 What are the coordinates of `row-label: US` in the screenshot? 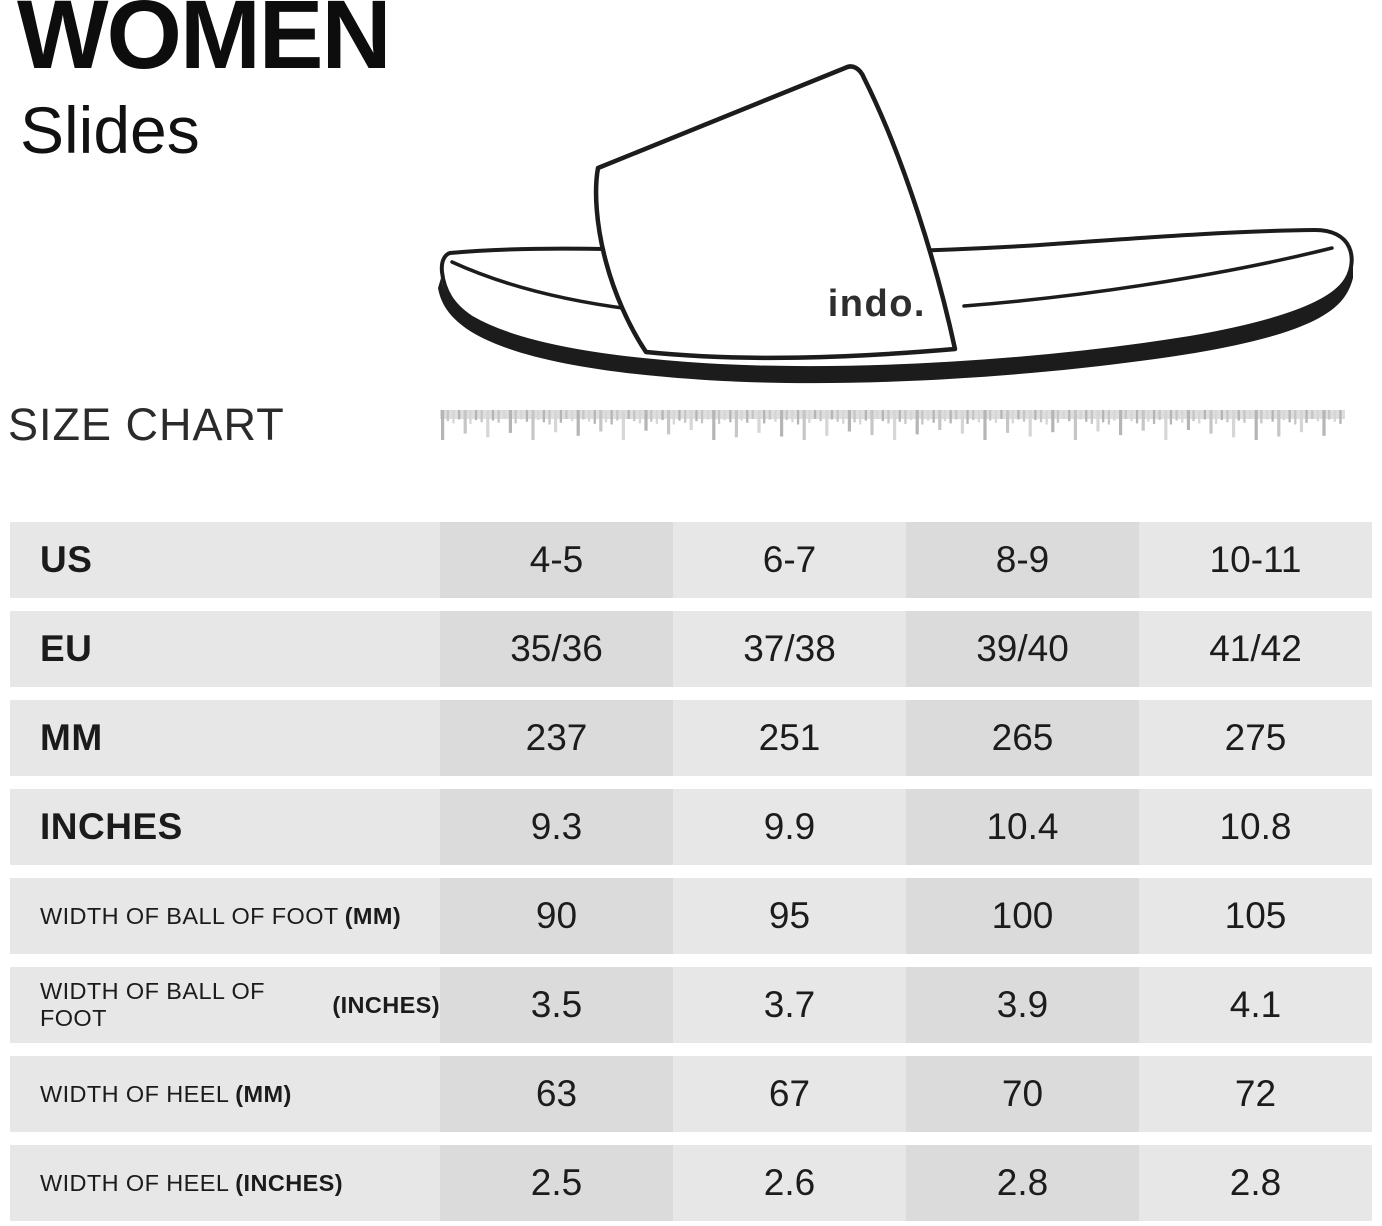 It's located at (225, 560).